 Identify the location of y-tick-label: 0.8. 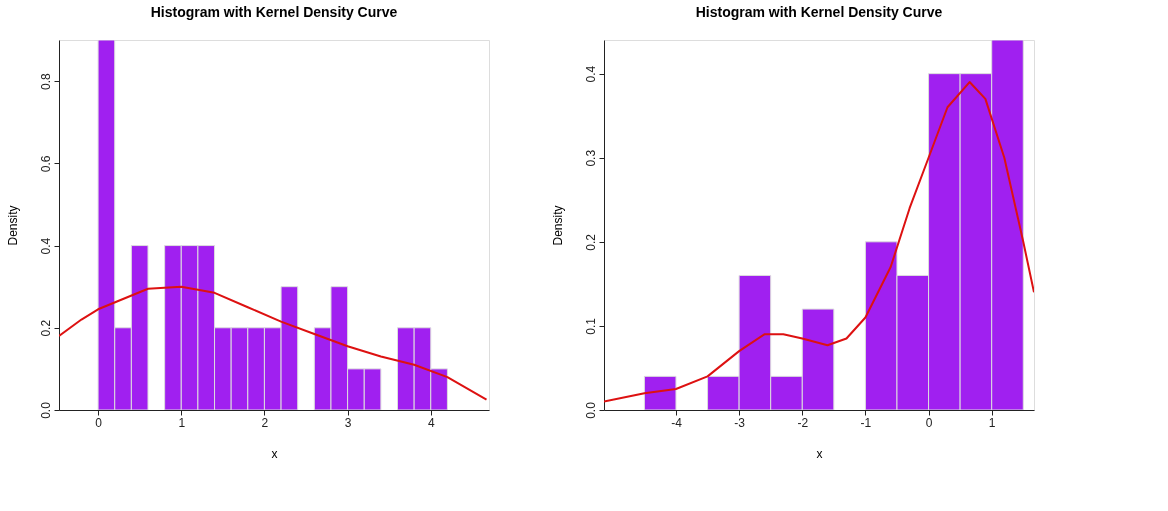
(45, 81).